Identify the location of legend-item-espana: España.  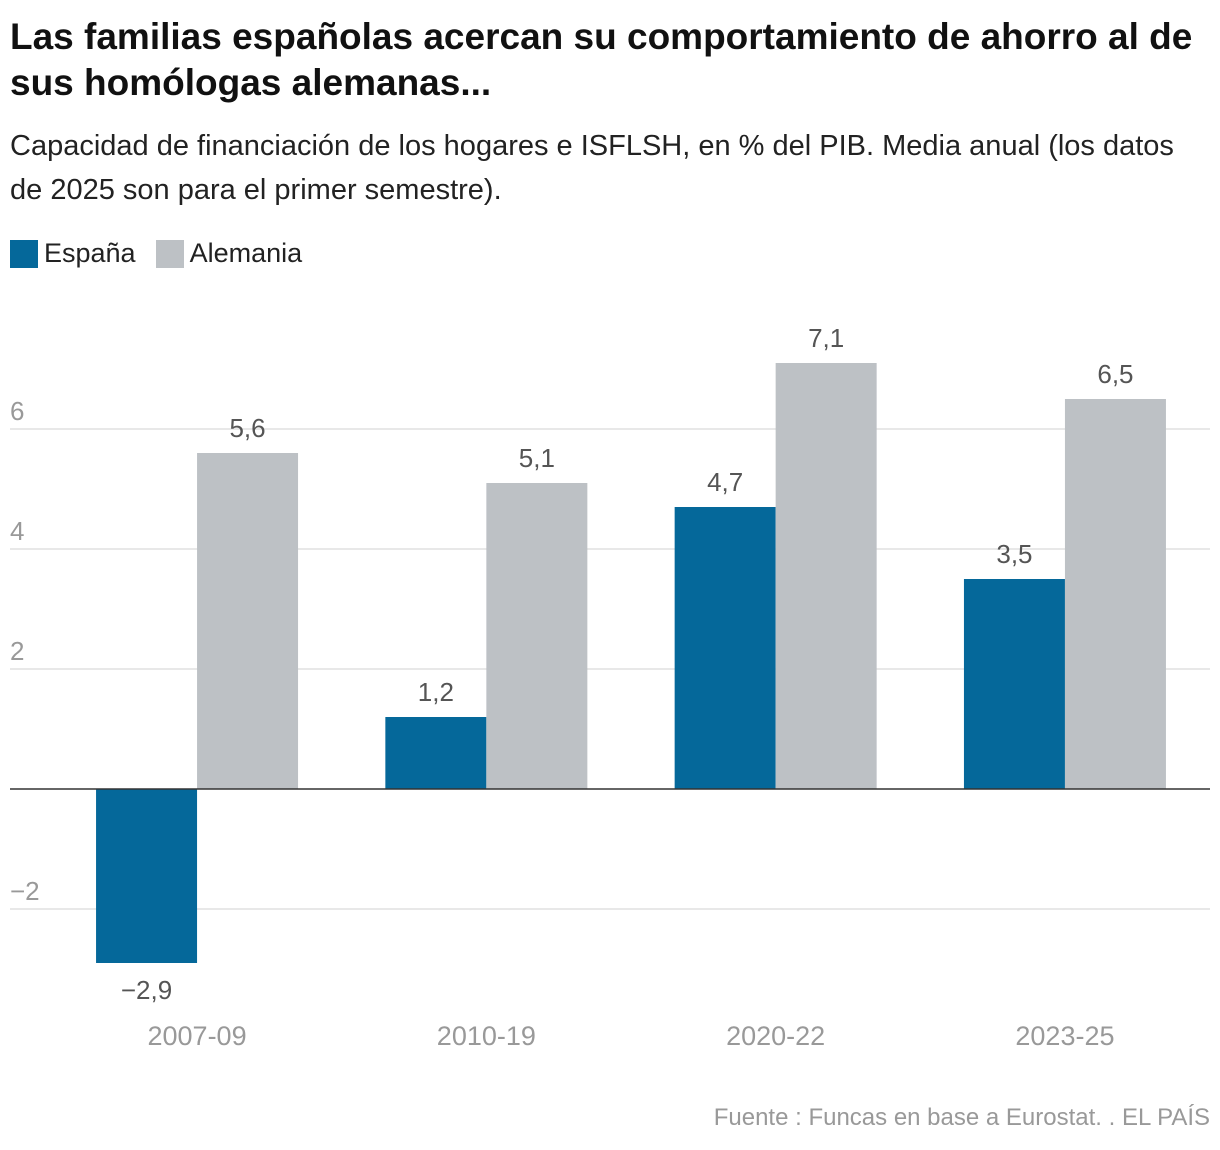
(73, 253).